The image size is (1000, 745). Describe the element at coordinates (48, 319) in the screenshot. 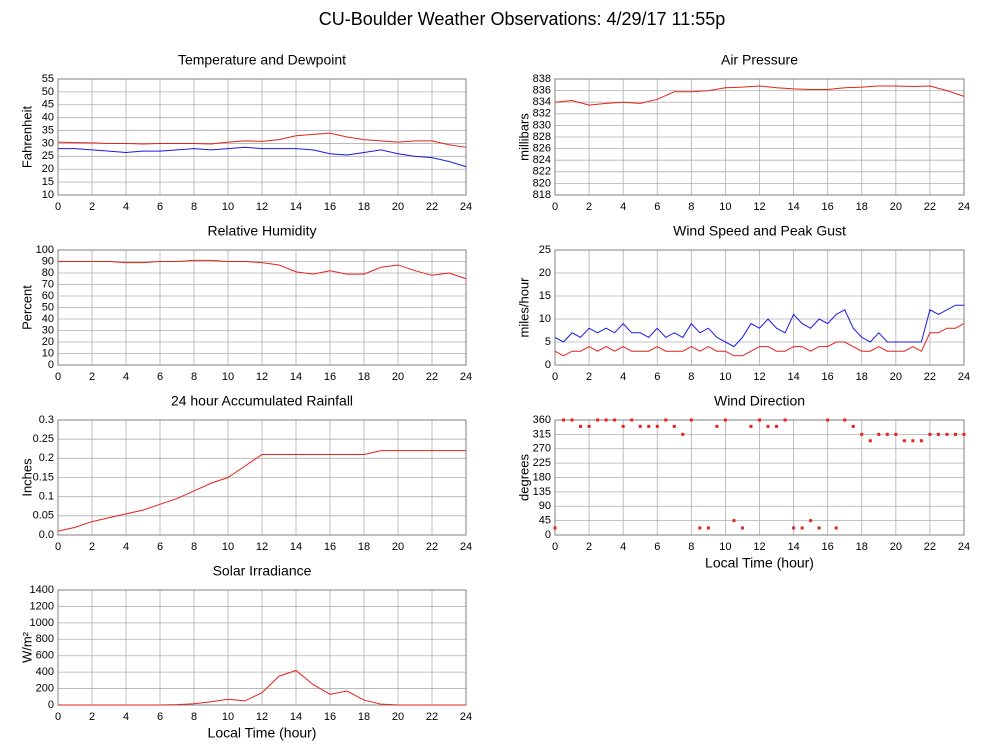

I see `y-tick-label: 40` at that location.